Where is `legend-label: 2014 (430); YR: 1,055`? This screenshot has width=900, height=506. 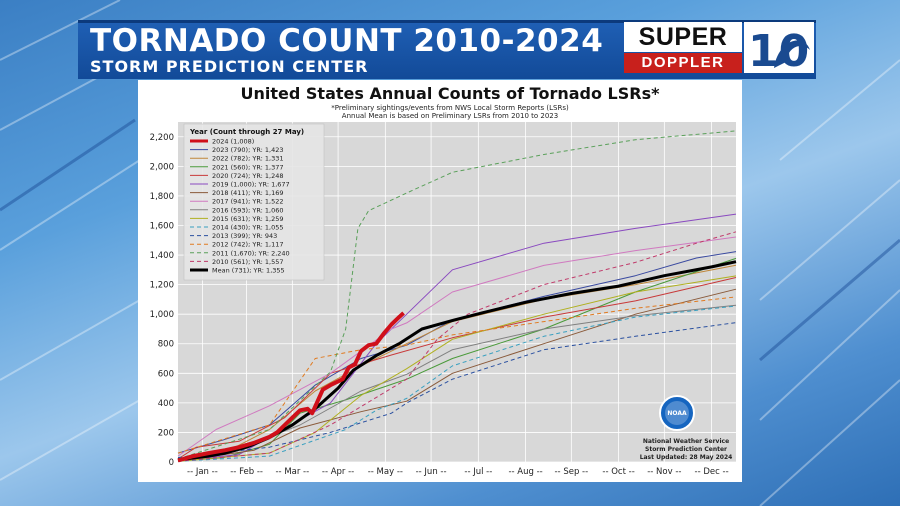
legend-label: 2014 (430); YR: 1,055 is located at coordinates (248, 228).